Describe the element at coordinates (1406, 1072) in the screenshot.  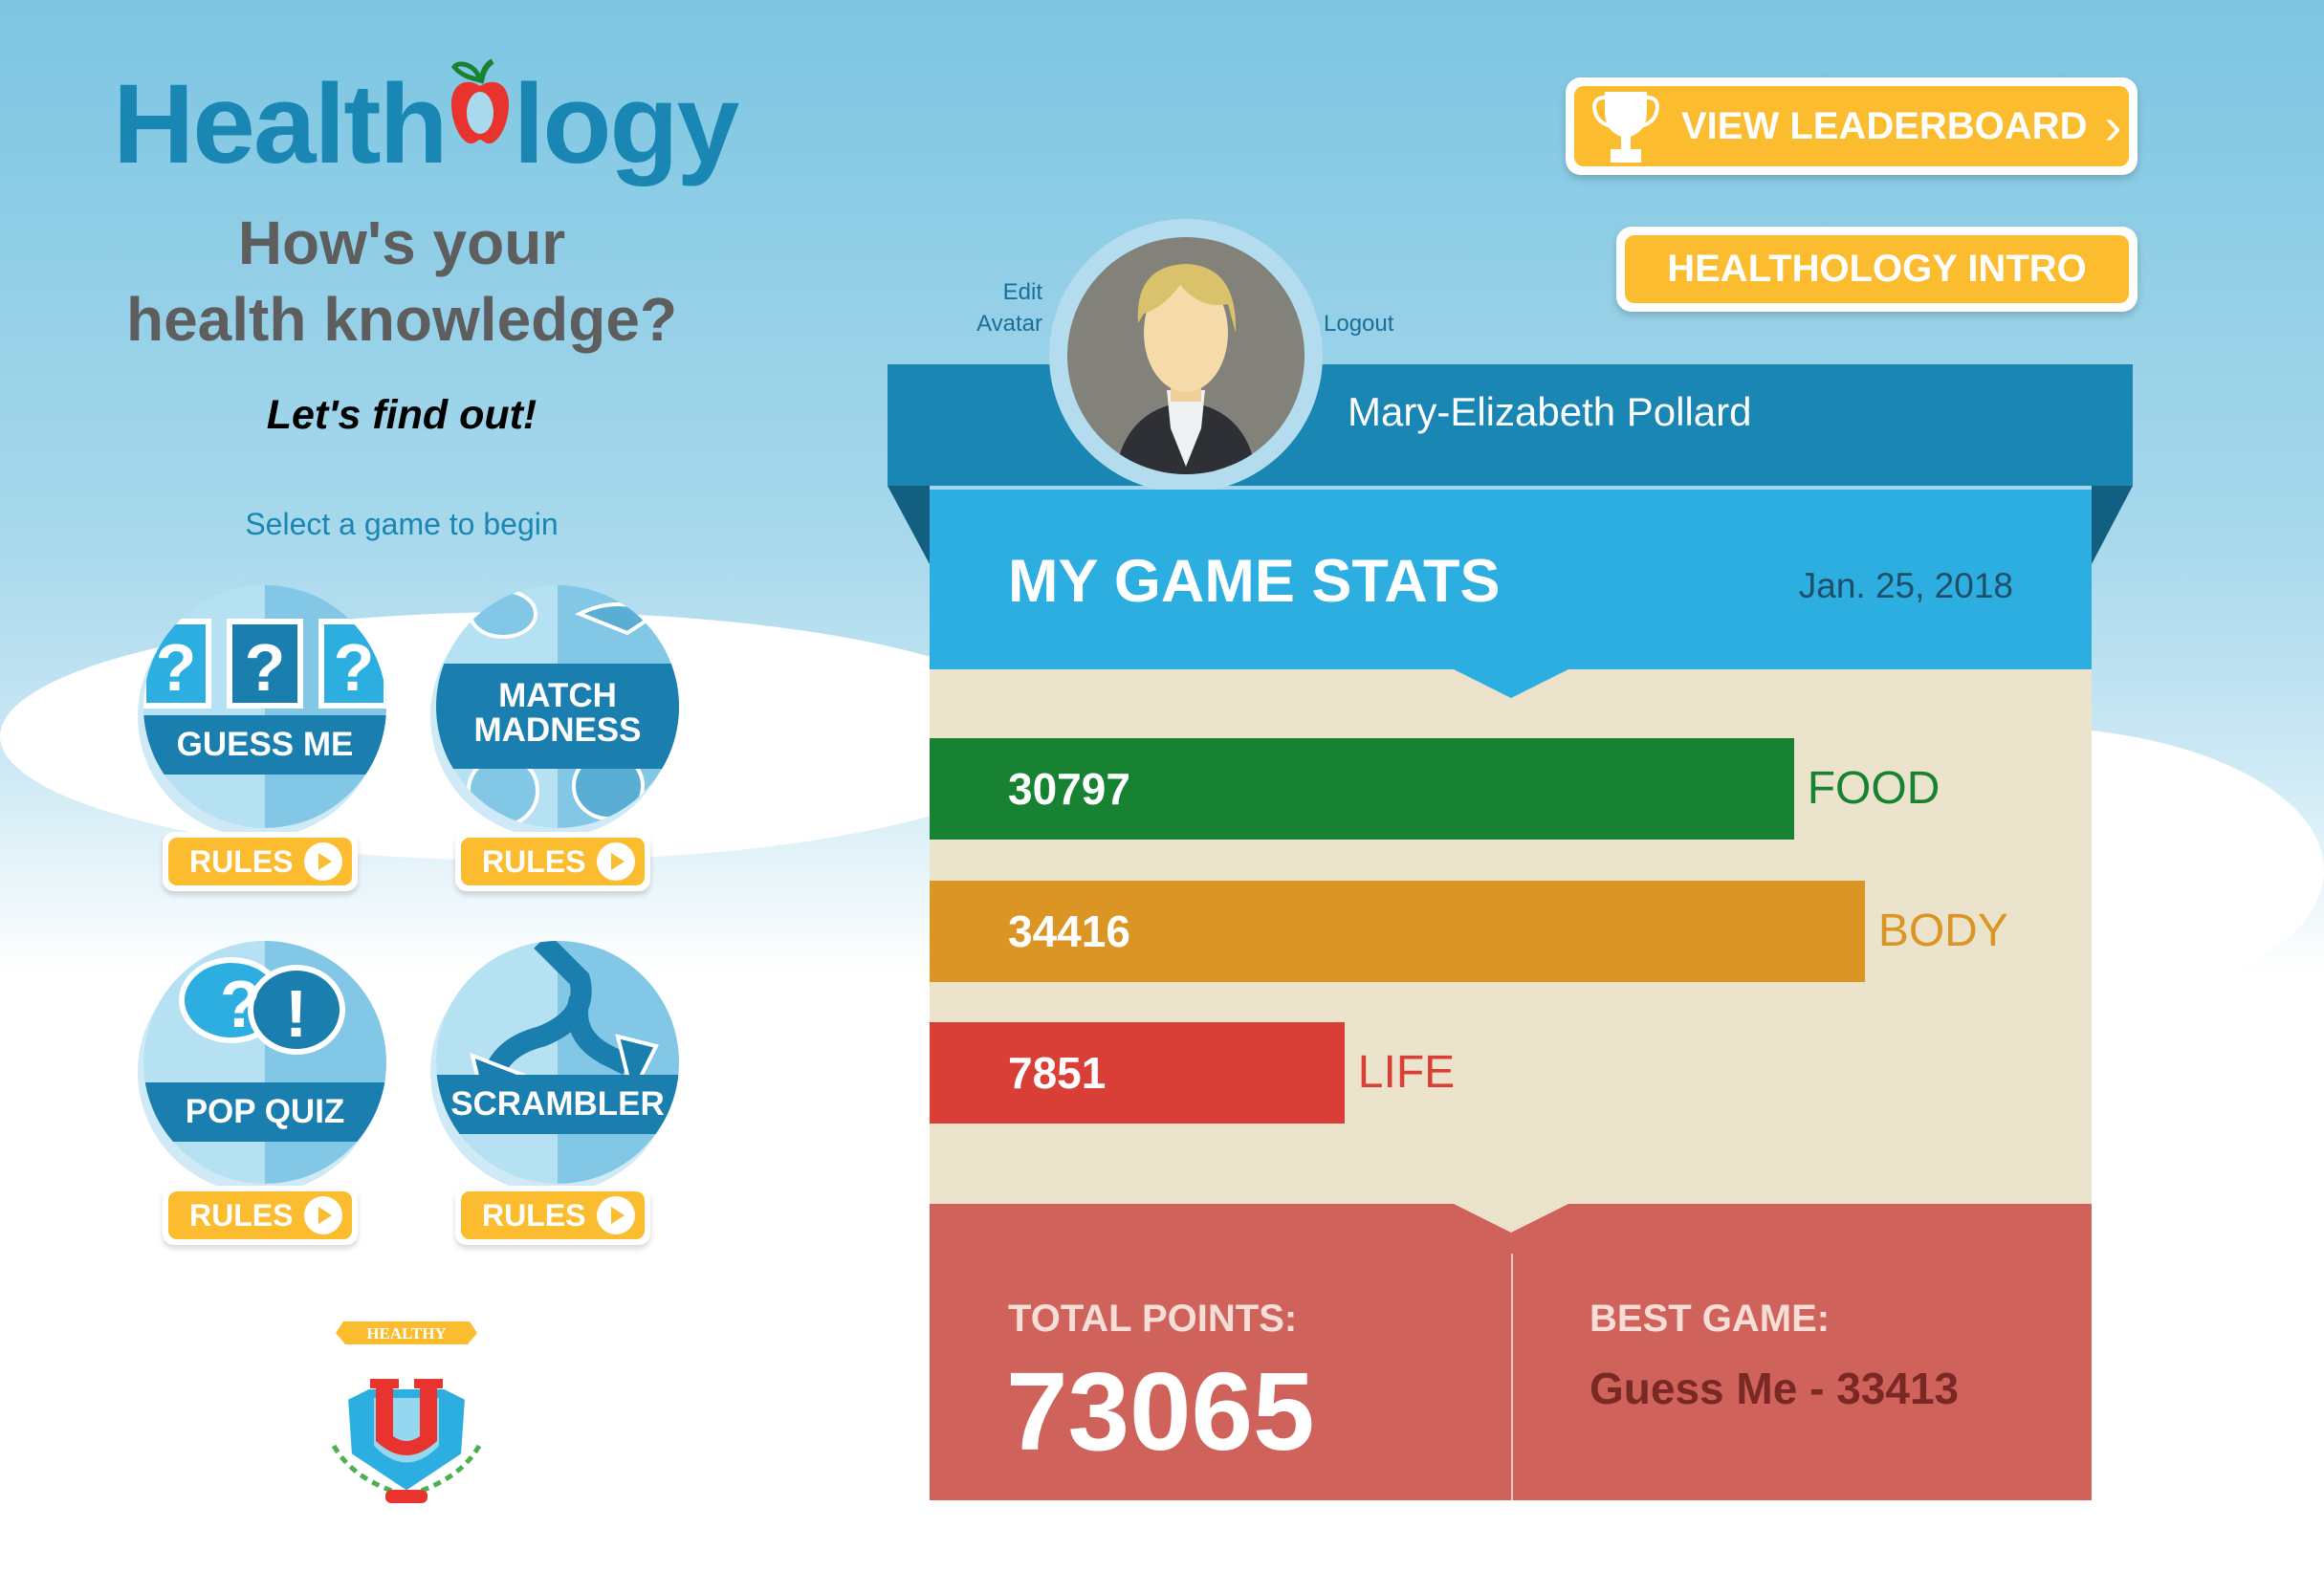
I see `category-label: LIFE` at that location.